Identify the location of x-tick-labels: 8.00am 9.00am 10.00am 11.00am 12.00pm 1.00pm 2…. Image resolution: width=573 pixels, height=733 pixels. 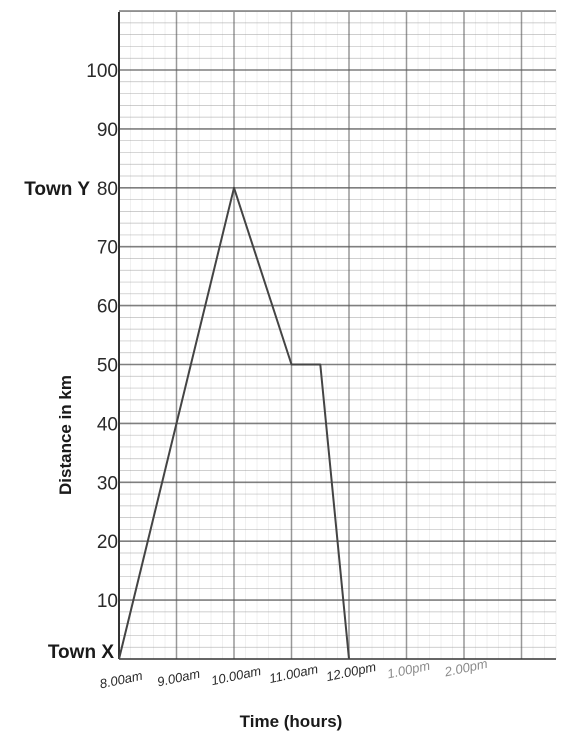
(293, 674).